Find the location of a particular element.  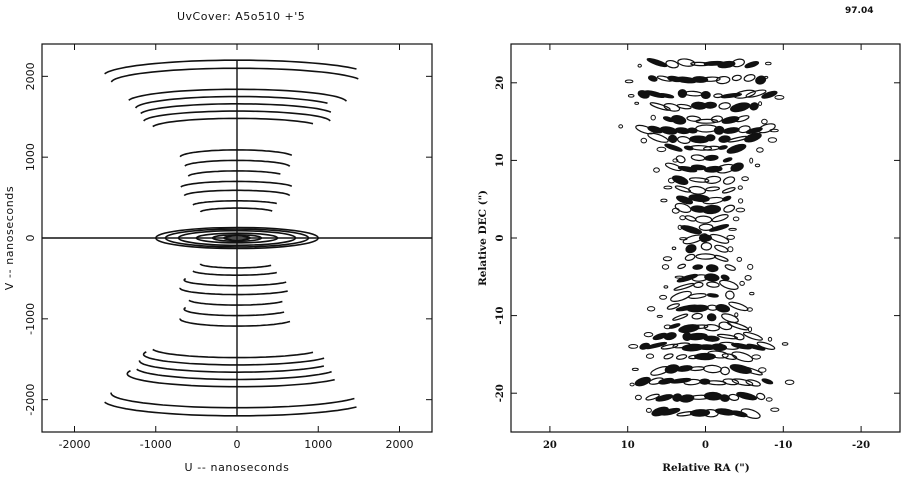

uv-ytick-label: 2000 is located at coordinates (30, 76).